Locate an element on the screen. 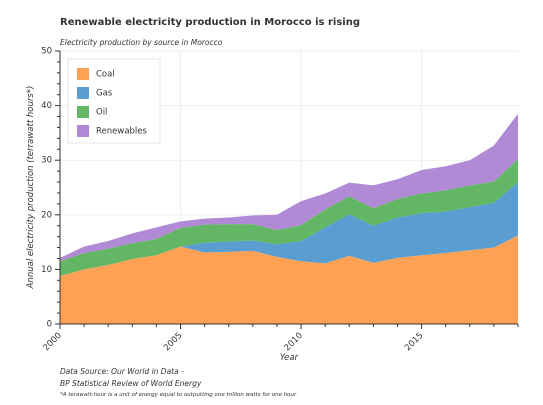 The image size is (543, 405). legend-label-coal: Coal is located at coordinates (105, 75).